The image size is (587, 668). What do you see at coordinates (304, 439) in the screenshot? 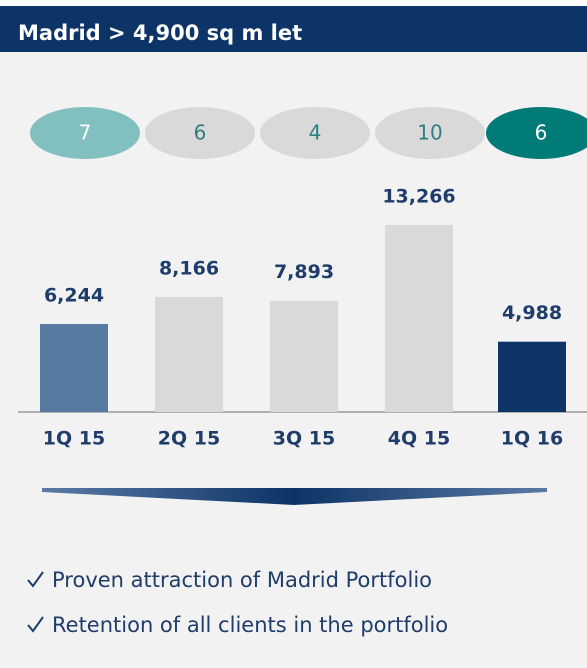
I see `x-tick-label: 3Q 15` at bounding box center [304, 439].